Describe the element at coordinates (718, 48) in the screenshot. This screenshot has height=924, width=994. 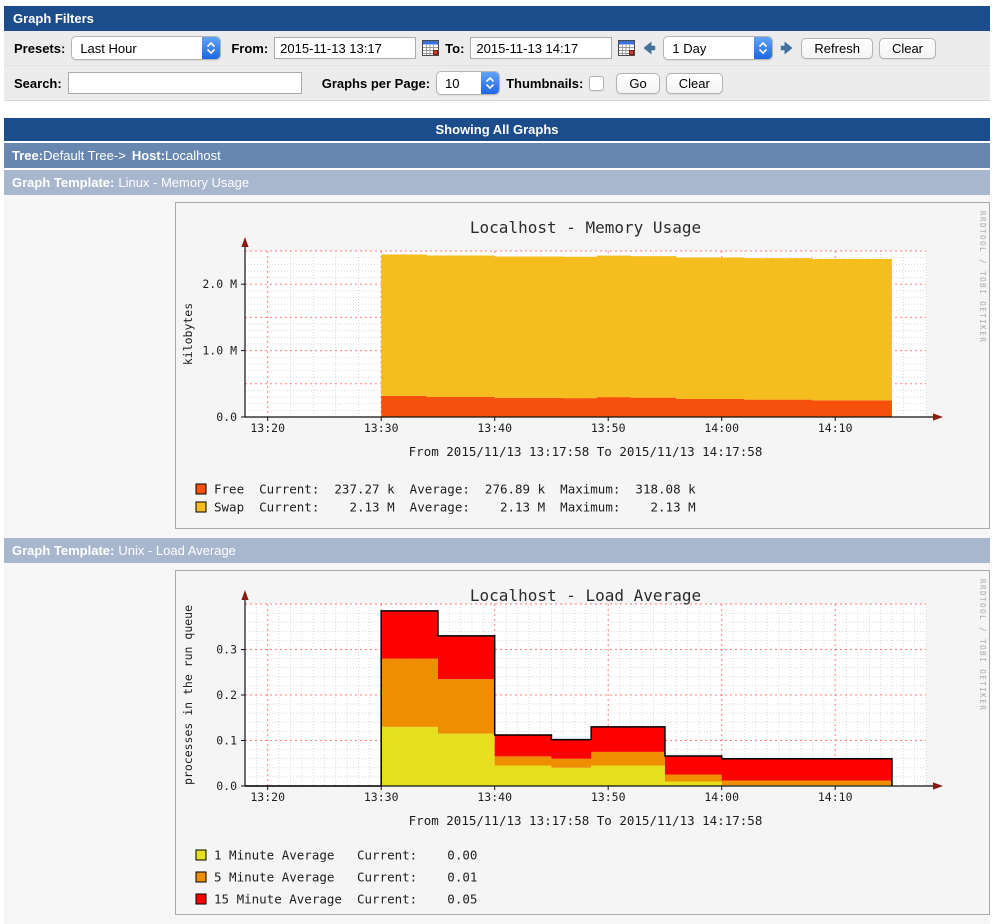
I see `shift-range-select: 1 Day` at that location.